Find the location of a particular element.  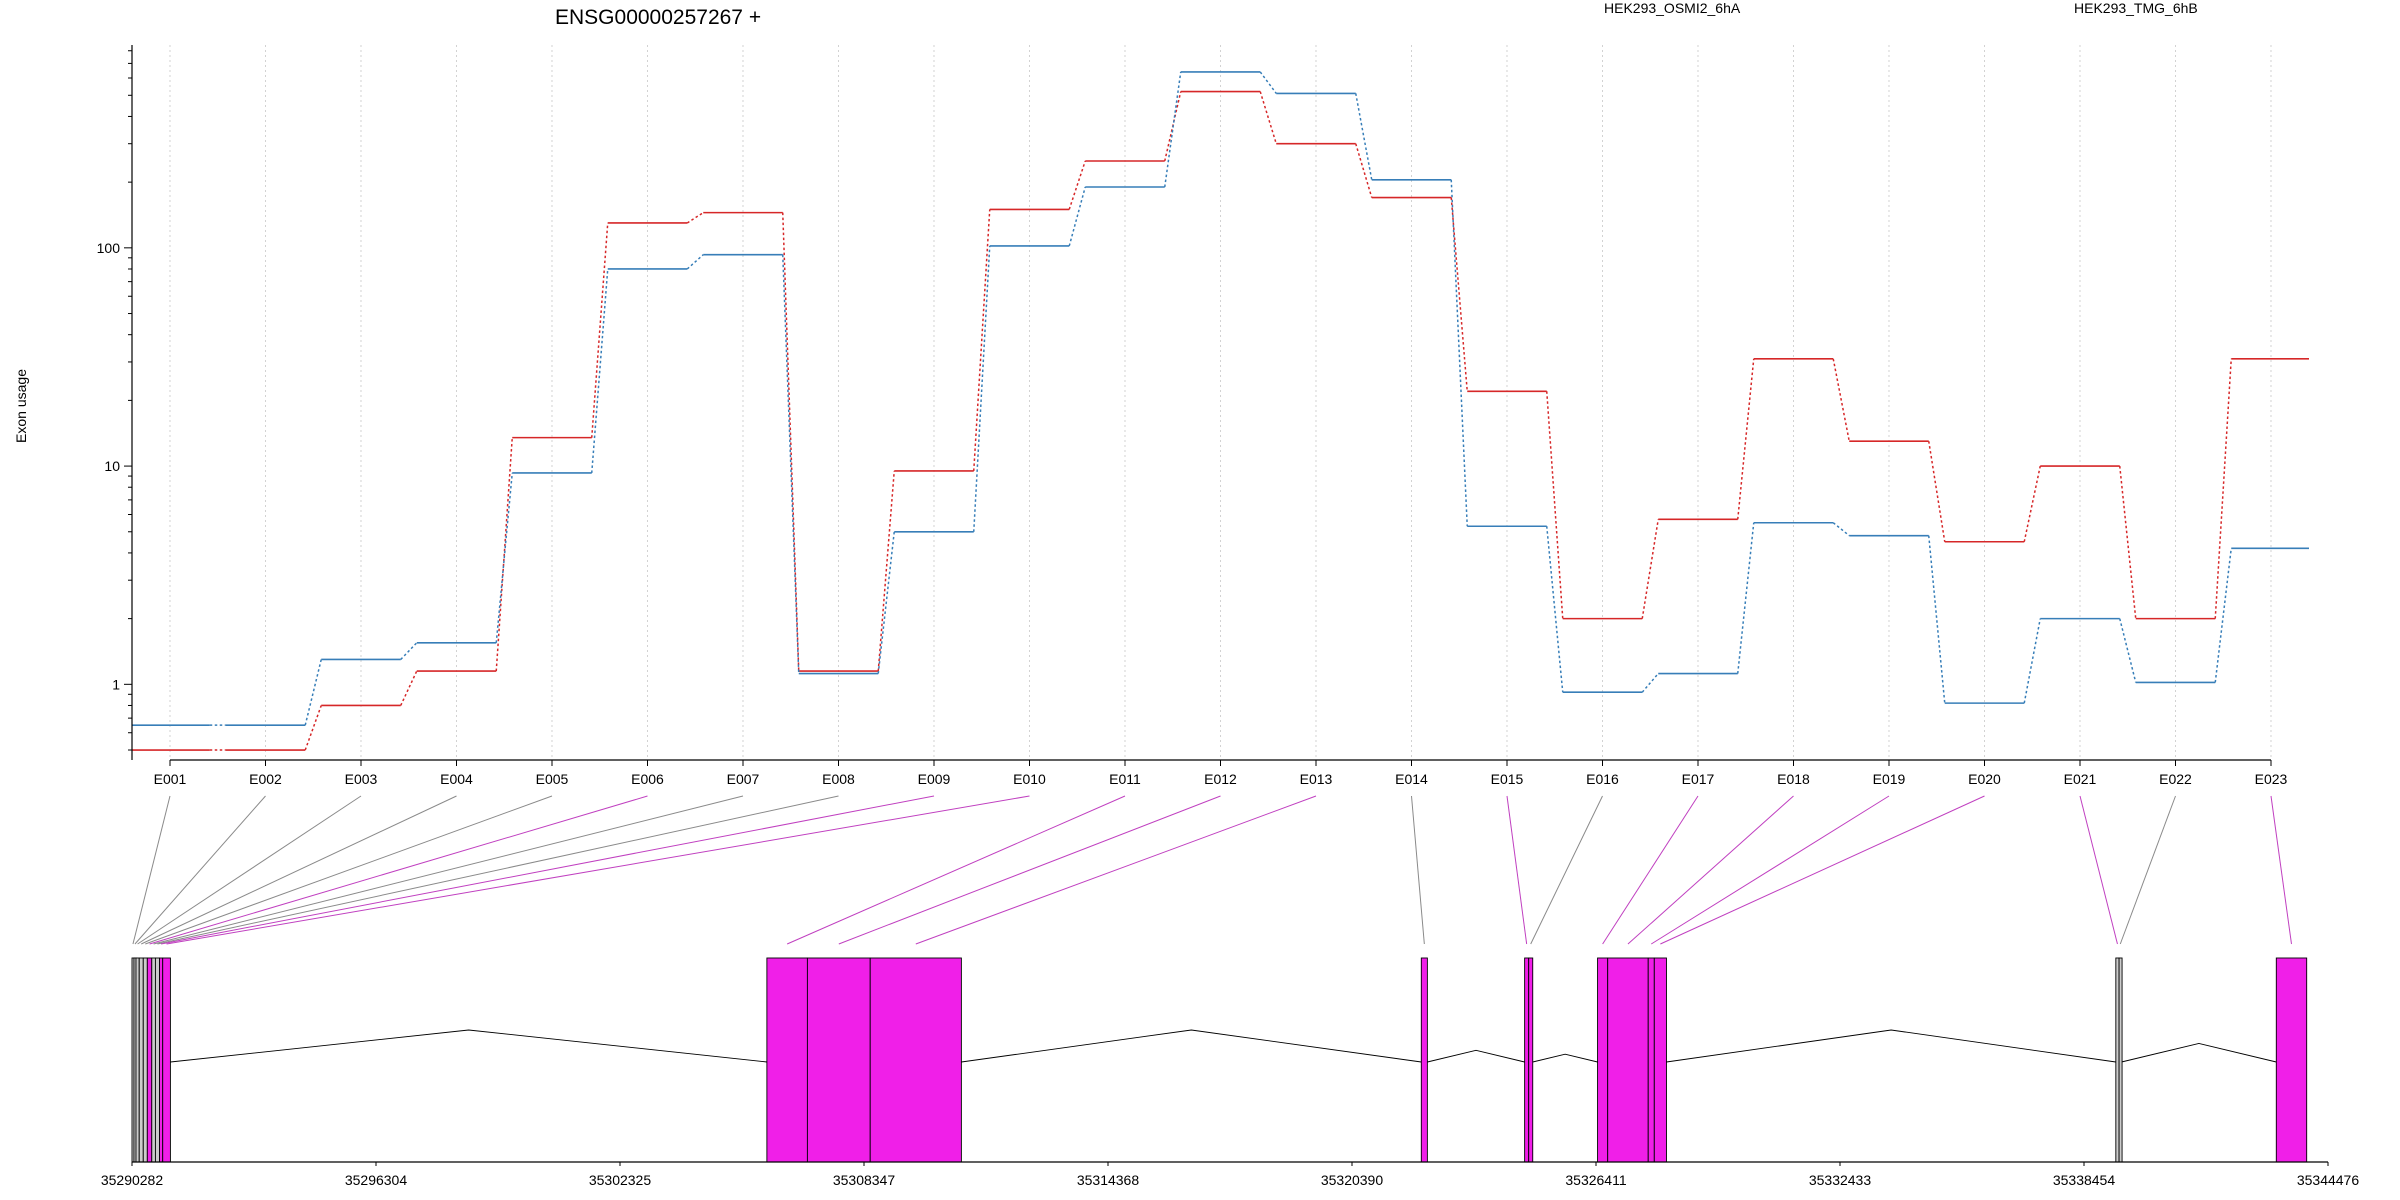

x-tick-label: E007 is located at coordinates (743, 779).